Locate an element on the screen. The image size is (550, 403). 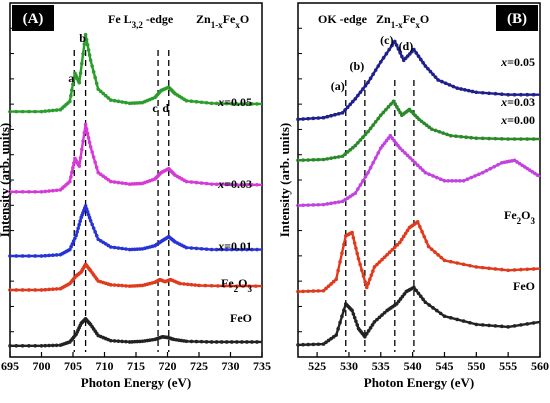
x-axis-label: Photon Energy (eV) is located at coordinates (136, 382).